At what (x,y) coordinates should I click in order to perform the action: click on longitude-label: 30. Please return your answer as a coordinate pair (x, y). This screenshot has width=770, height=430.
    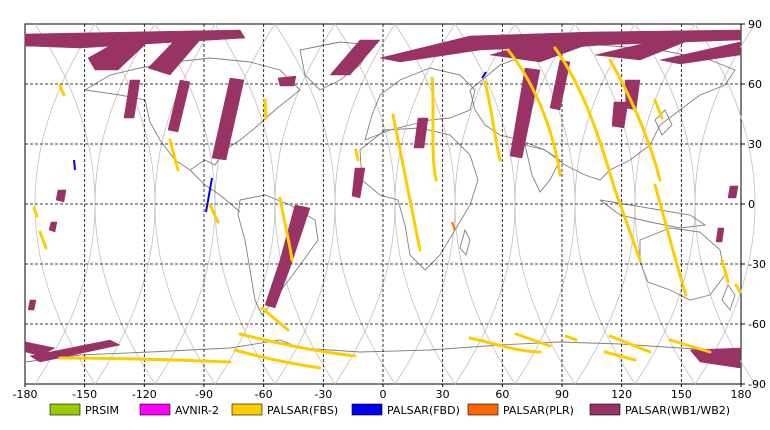
    Looking at the image, I should click on (443, 394).